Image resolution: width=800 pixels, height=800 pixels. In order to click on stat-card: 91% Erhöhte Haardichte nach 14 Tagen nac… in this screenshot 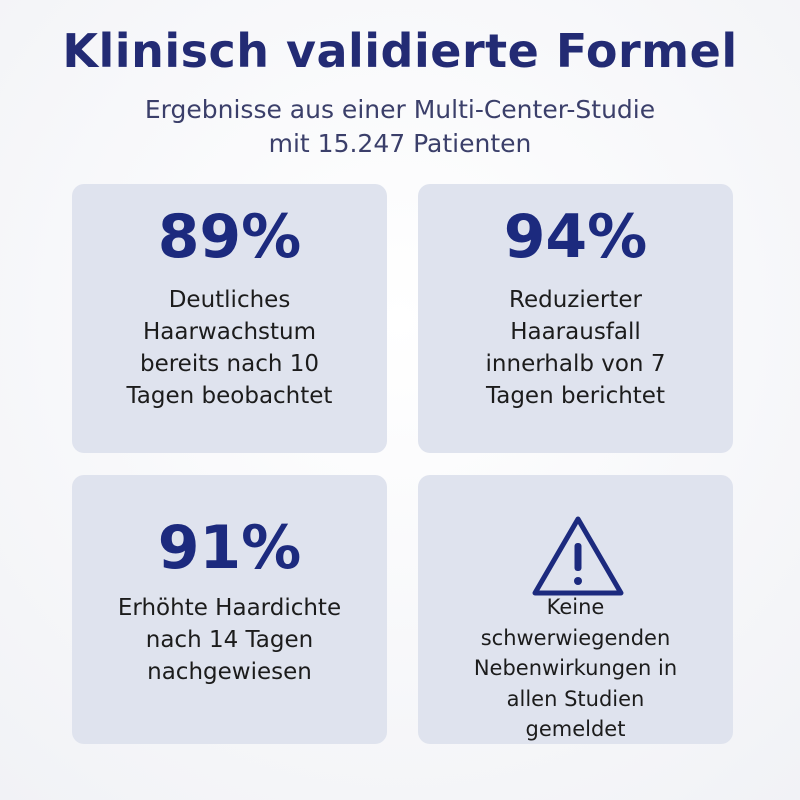, I will do `click(229, 609)`.